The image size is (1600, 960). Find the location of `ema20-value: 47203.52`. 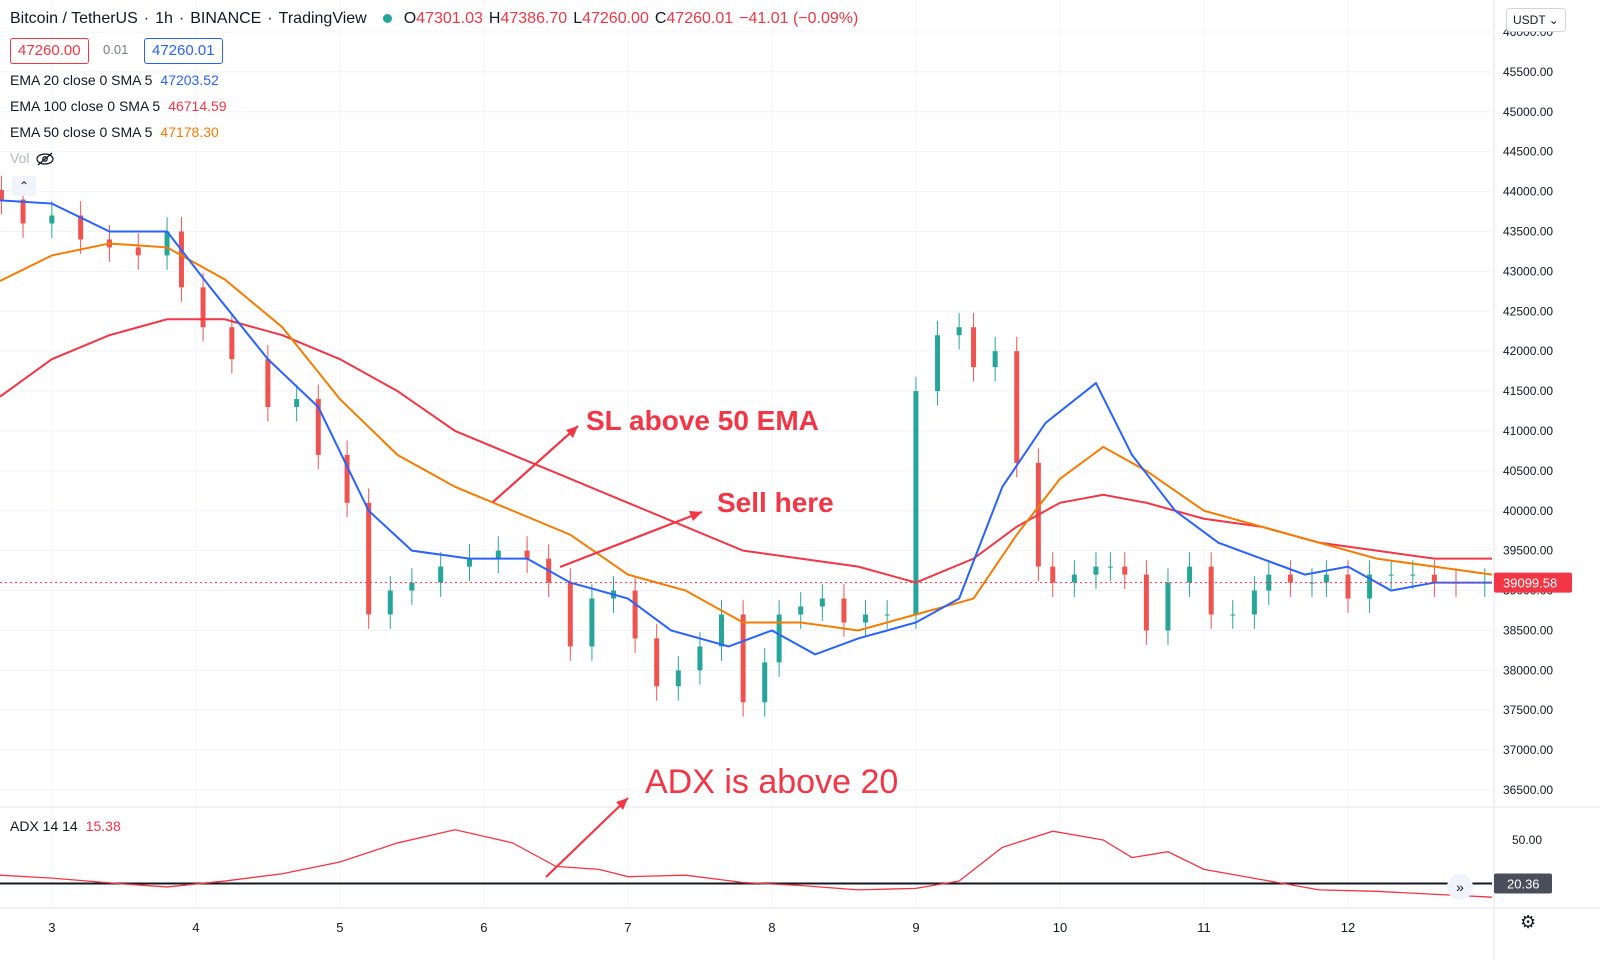

ema20-value: 47203.52 is located at coordinates (189, 80).